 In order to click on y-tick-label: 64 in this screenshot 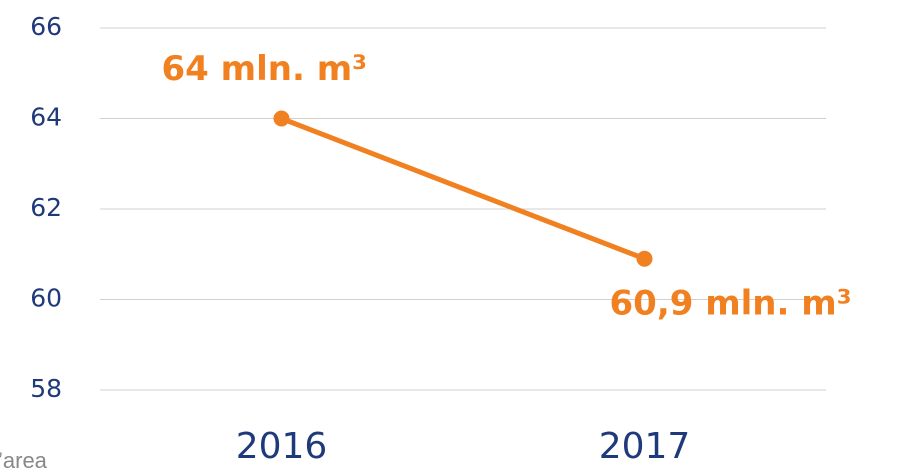, I will do `click(46, 117)`.